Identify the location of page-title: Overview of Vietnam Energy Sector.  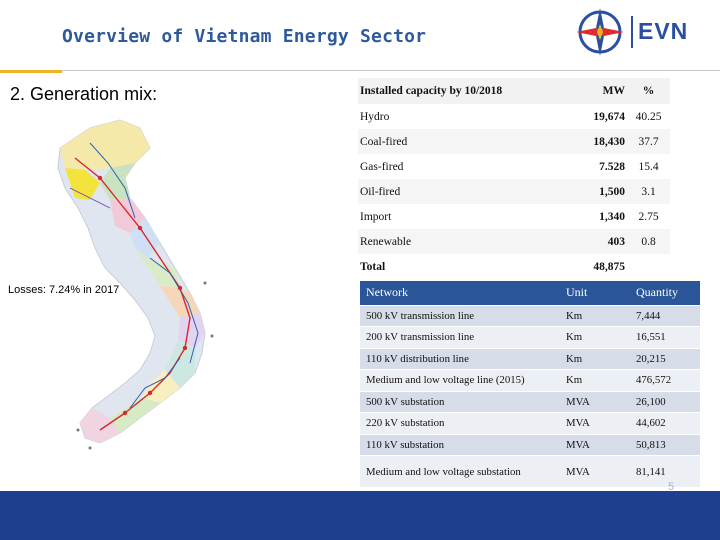
(244, 36).